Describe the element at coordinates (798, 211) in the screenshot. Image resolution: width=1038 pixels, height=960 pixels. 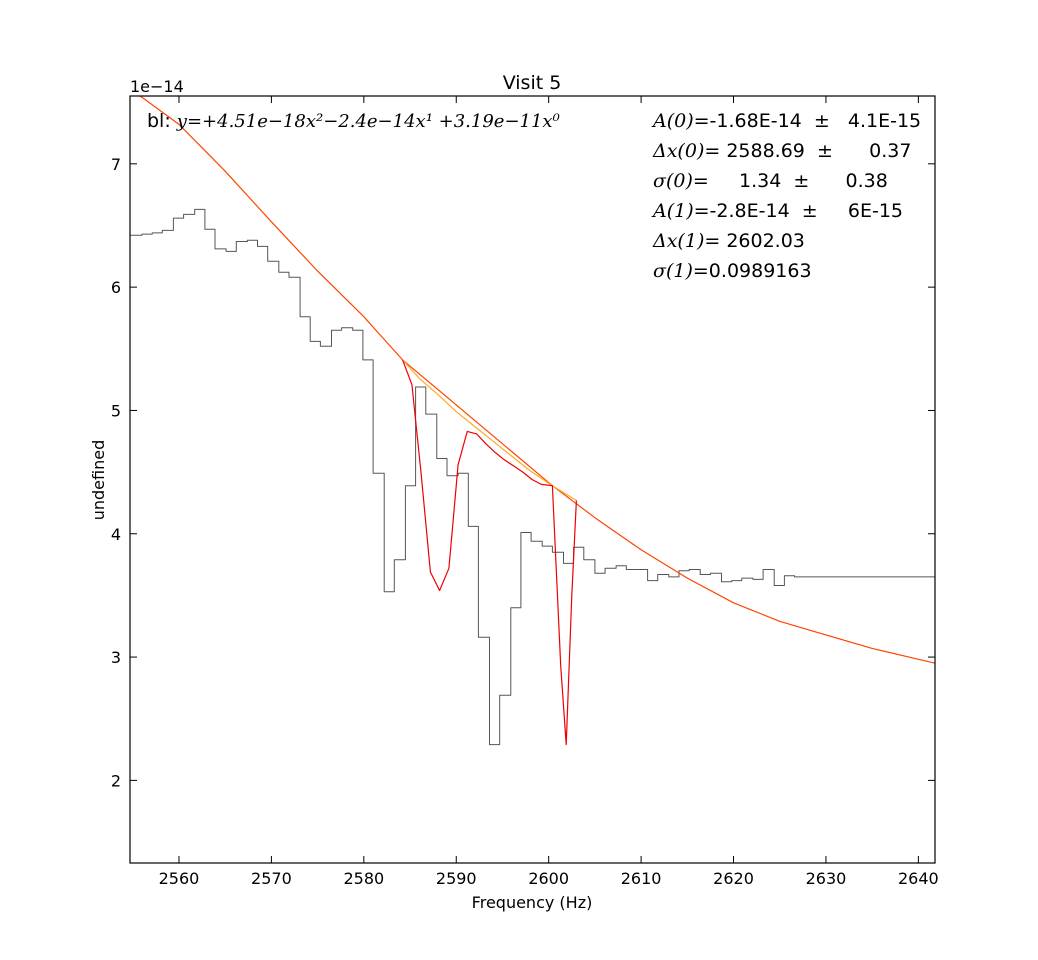
I see `fit-param-value: =-2.8E-14 ± 6E-15` at that location.